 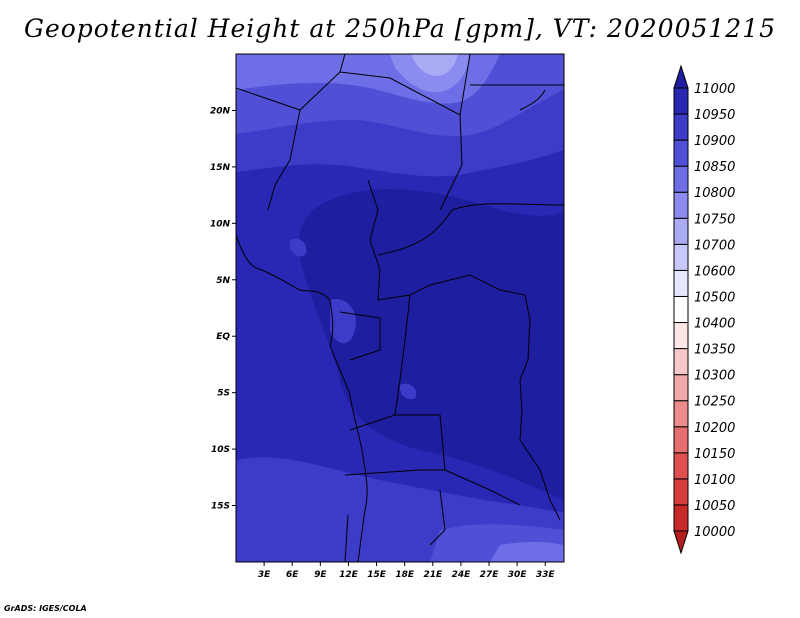 What do you see at coordinates (546, 575) in the screenshot?
I see `lon-tick-label: 33E` at bounding box center [546, 575].